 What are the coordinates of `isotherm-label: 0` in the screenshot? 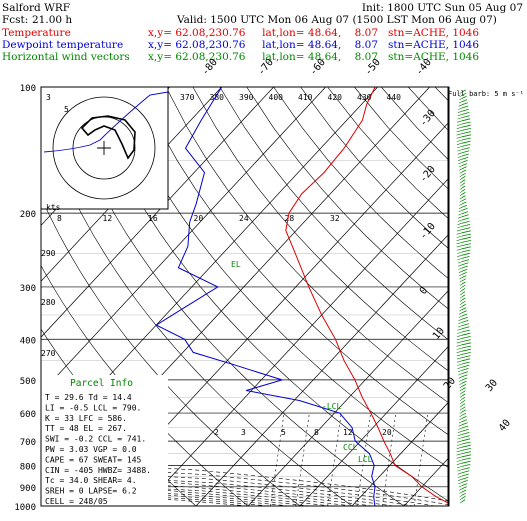 It's located at (424, 291).